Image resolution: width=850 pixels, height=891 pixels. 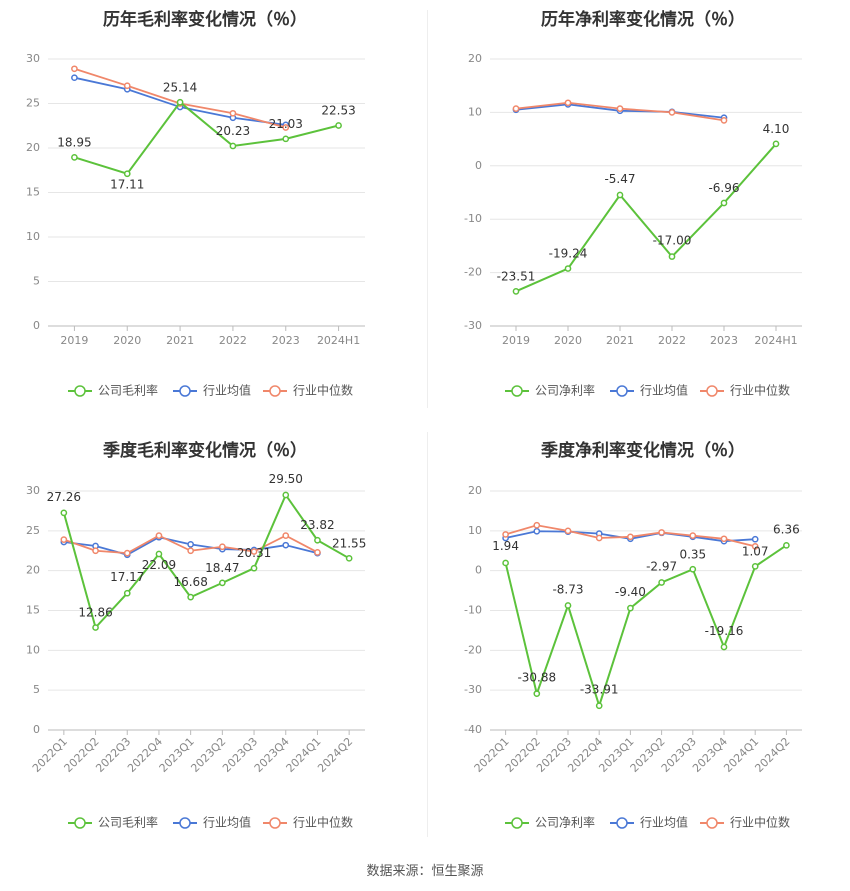 I want to click on quarterly-gross-legend-label: 行业中位数, so click(x=323, y=822).